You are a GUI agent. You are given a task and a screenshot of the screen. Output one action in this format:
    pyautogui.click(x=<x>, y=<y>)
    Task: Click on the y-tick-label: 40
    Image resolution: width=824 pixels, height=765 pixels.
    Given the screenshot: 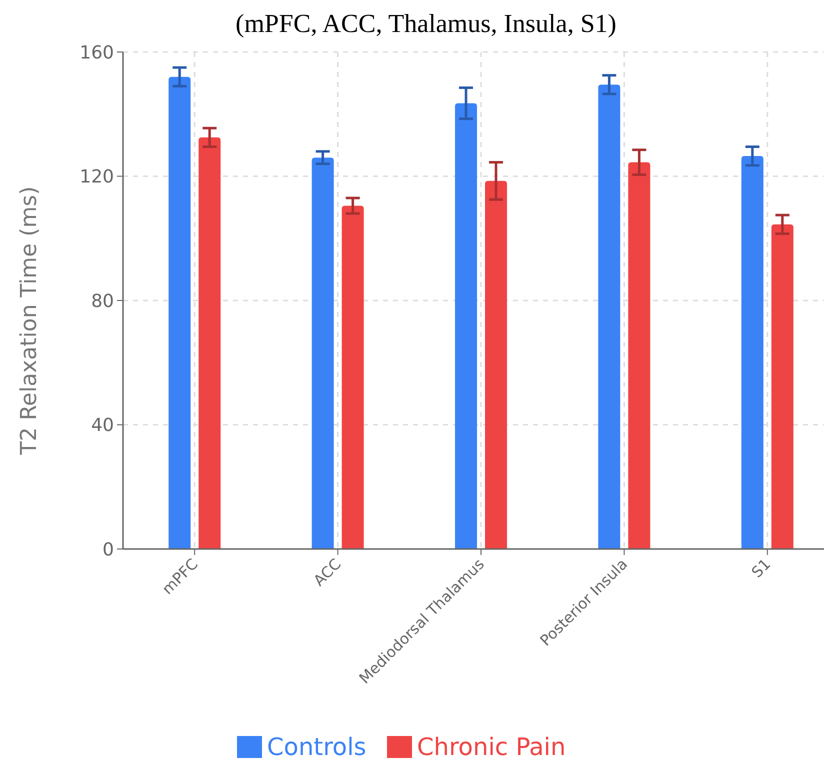 What is the action you would take?
    pyautogui.click(x=102, y=425)
    